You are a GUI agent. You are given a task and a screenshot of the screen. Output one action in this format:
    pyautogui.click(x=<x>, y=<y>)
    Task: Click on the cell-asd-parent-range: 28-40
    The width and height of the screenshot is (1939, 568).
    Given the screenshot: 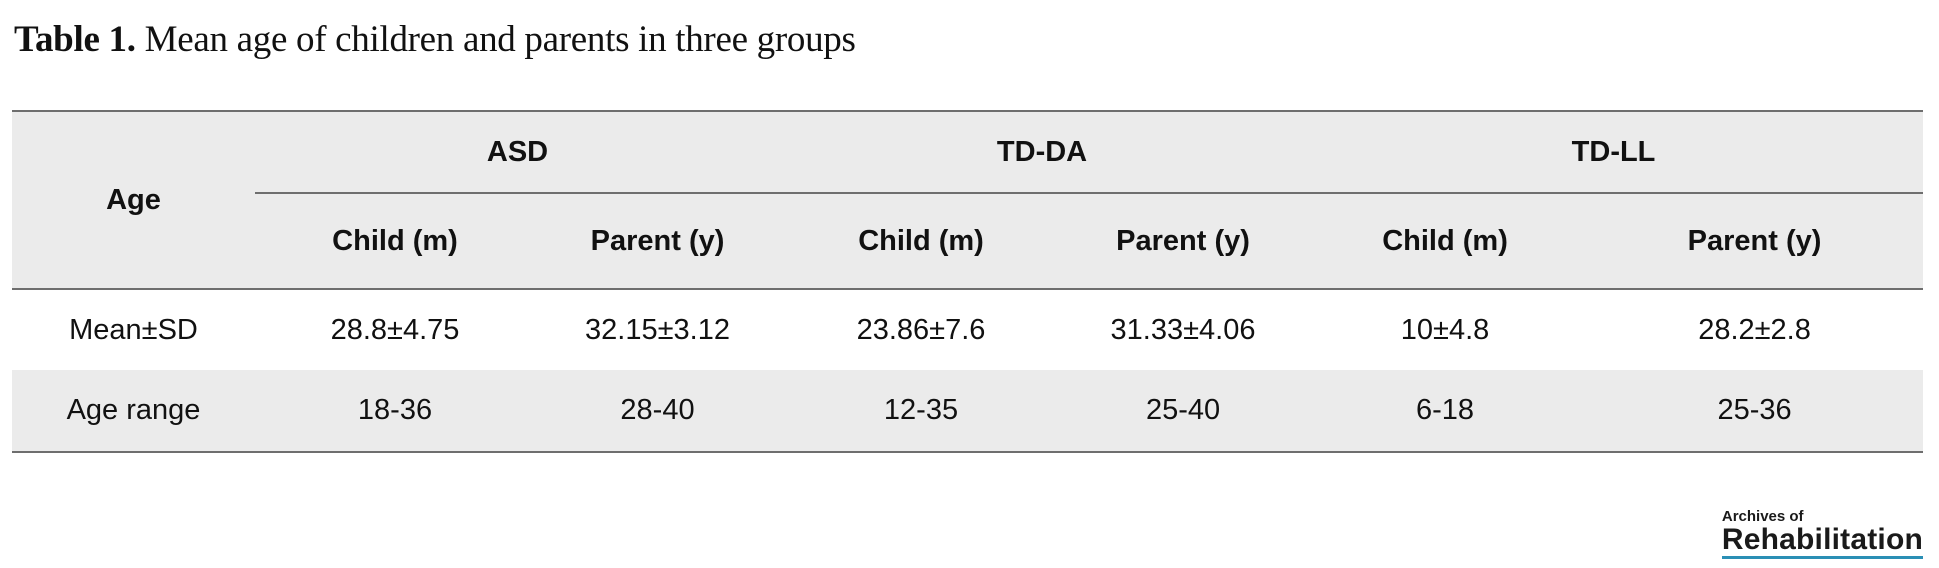 What is the action you would take?
    pyautogui.click(x=658, y=411)
    